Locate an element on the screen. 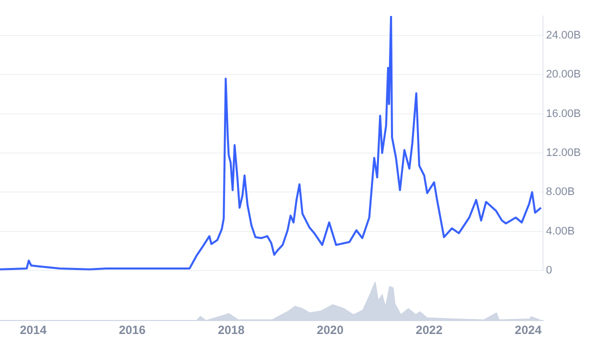  y-tick-label: 0 is located at coordinates (549, 270).